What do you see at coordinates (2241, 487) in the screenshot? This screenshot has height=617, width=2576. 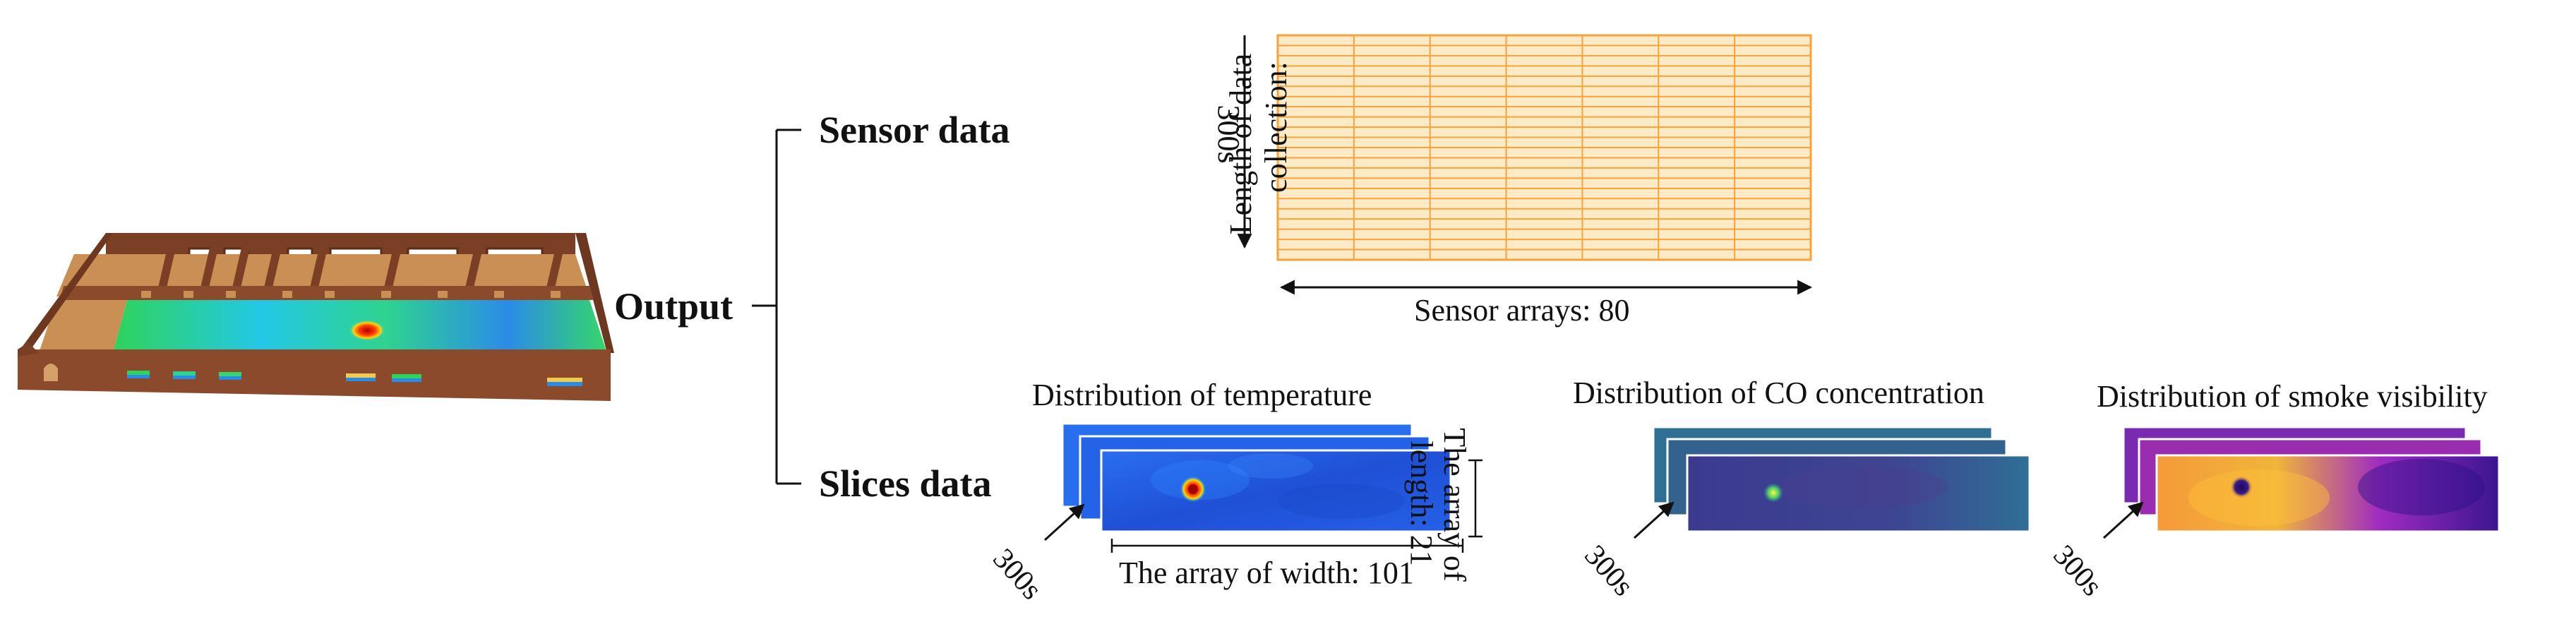 I see `smoke-hotspot` at bounding box center [2241, 487].